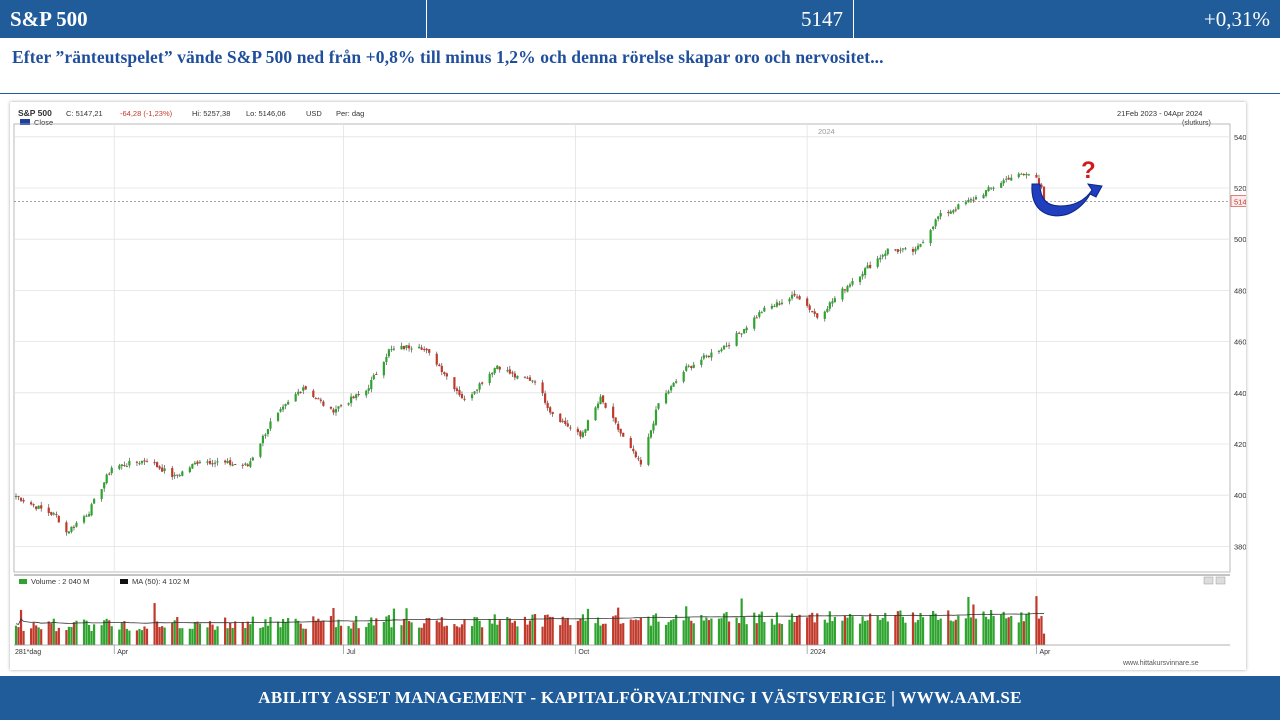 This screenshot has width=1280, height=720. I want to click on change-value: -64,28 (-1,23%), so click(146, 113).